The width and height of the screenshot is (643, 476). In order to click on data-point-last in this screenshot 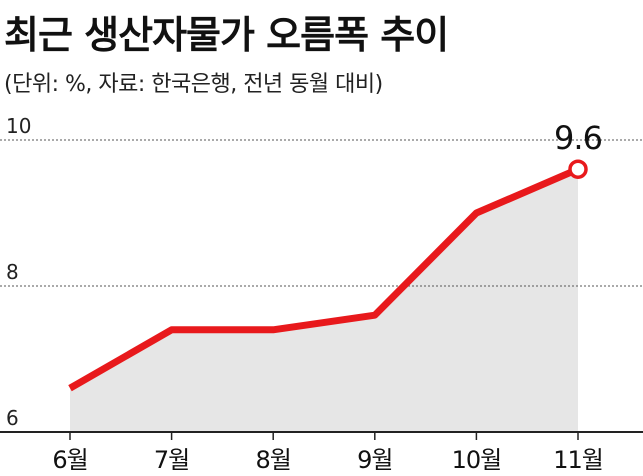, I will do `click(578, 169)`.